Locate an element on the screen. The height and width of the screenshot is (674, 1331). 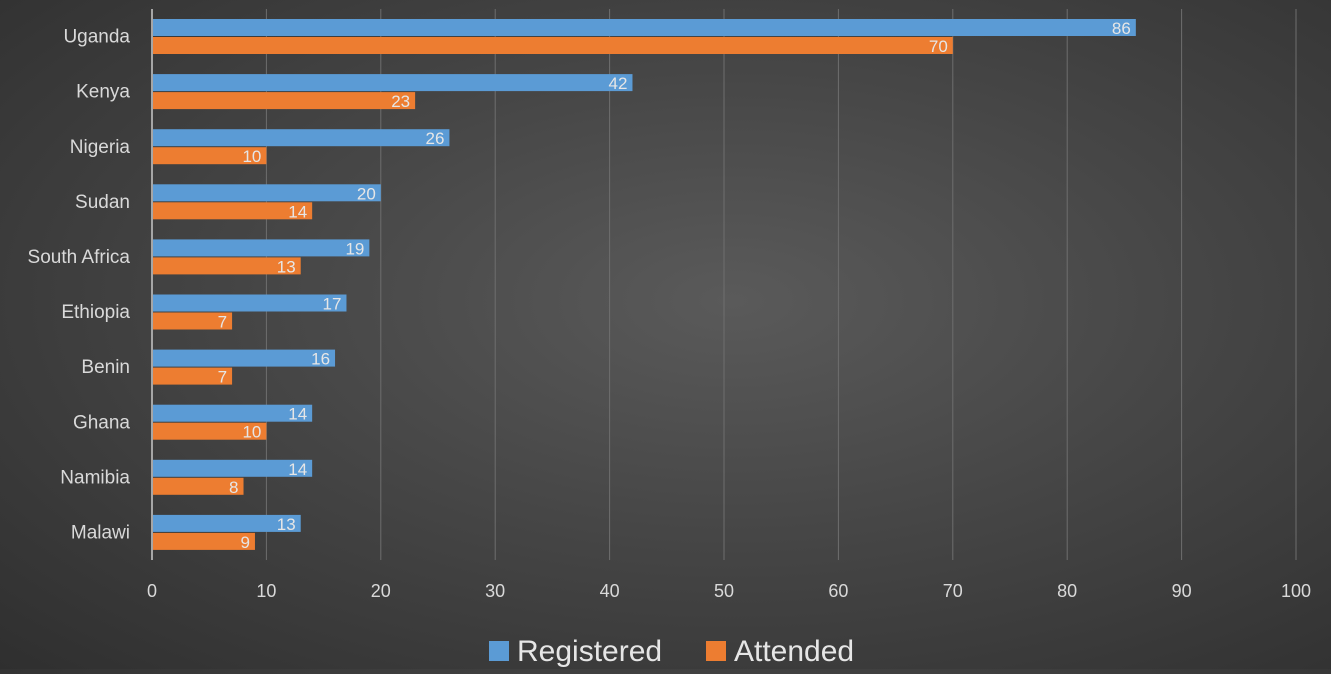
bar-attended-ghana is located at coordinates (209, 431).